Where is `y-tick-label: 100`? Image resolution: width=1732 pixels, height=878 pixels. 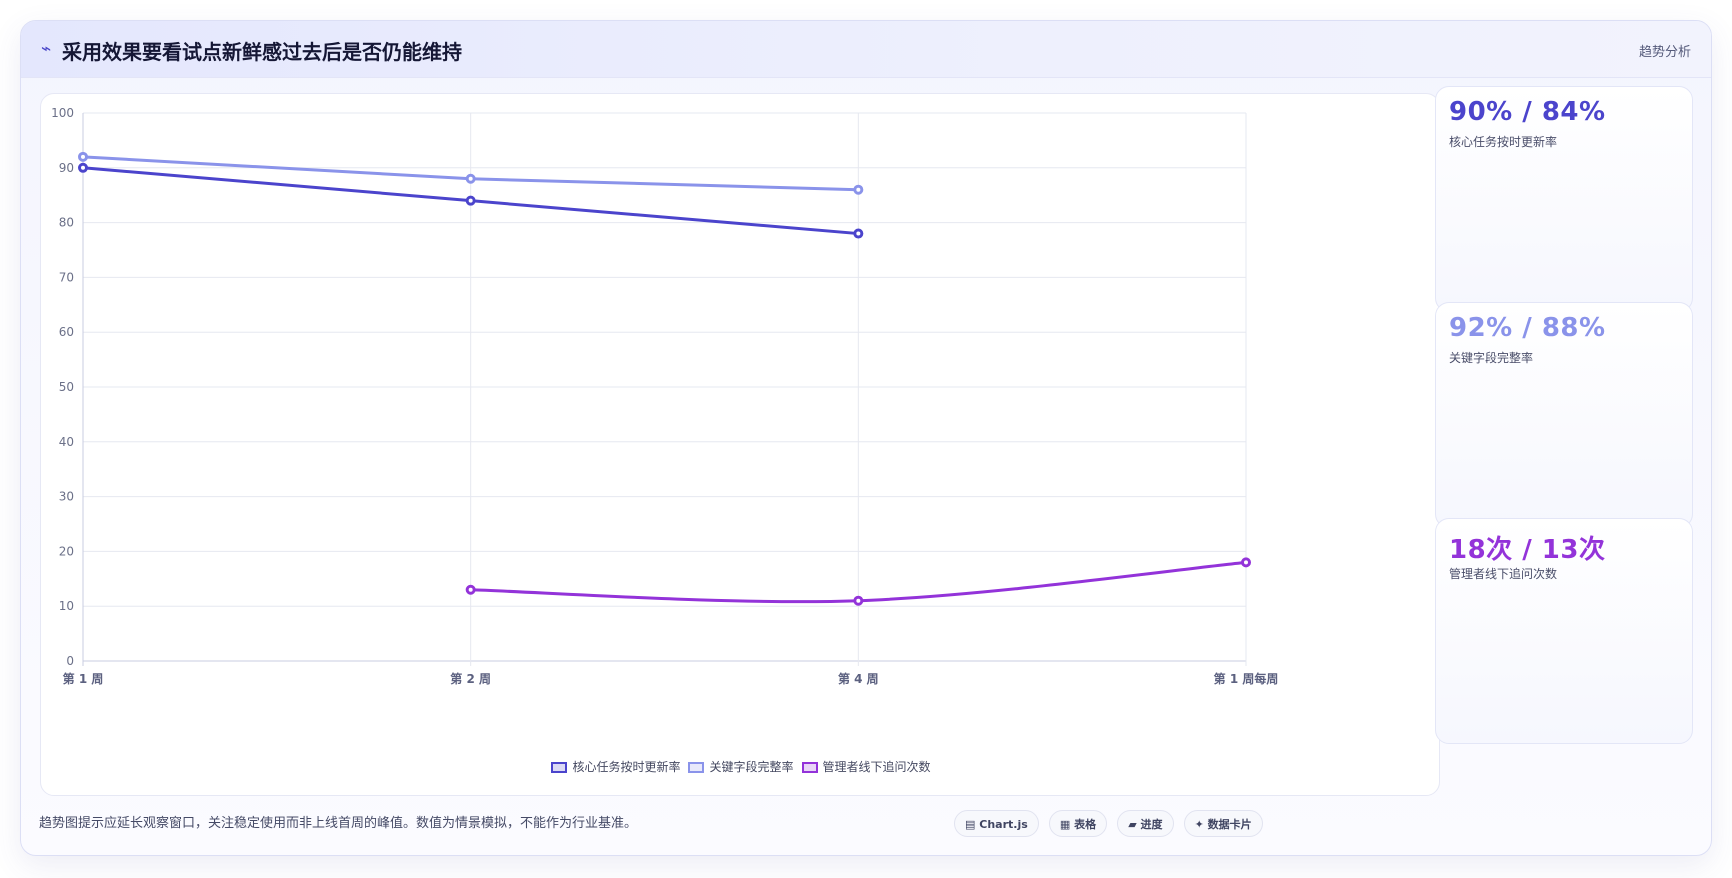
y-tick-label: 100 is located at coordinates (62, 113).